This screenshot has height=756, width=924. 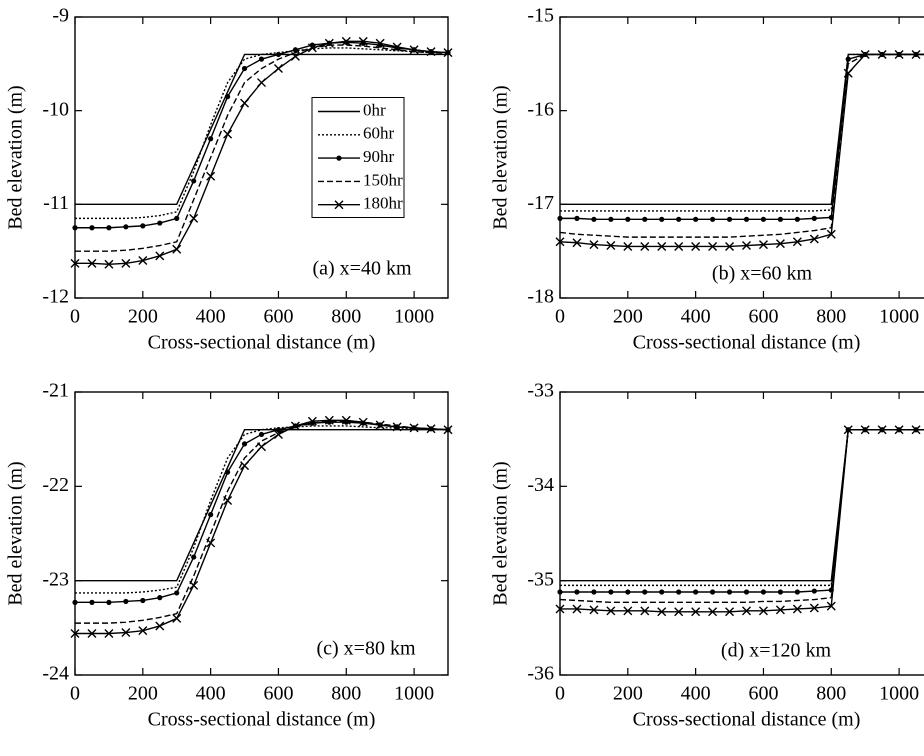 I want to click on y-tick-label: -10, so click(x=55, y=109).